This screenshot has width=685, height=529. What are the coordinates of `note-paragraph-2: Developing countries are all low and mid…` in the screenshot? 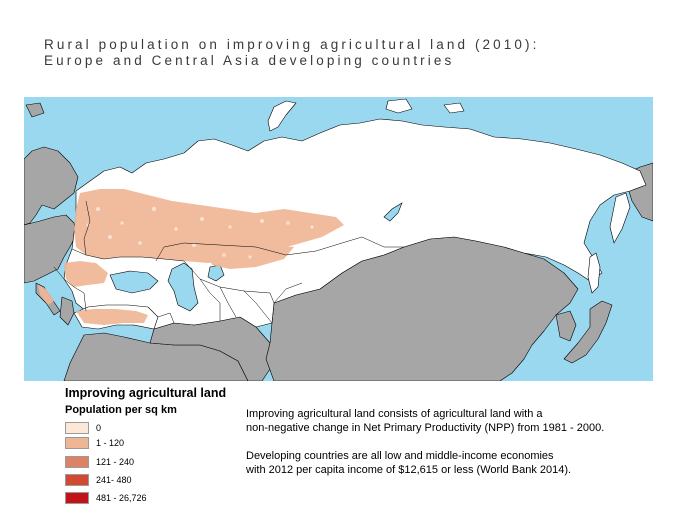 It's located at (456, 463).